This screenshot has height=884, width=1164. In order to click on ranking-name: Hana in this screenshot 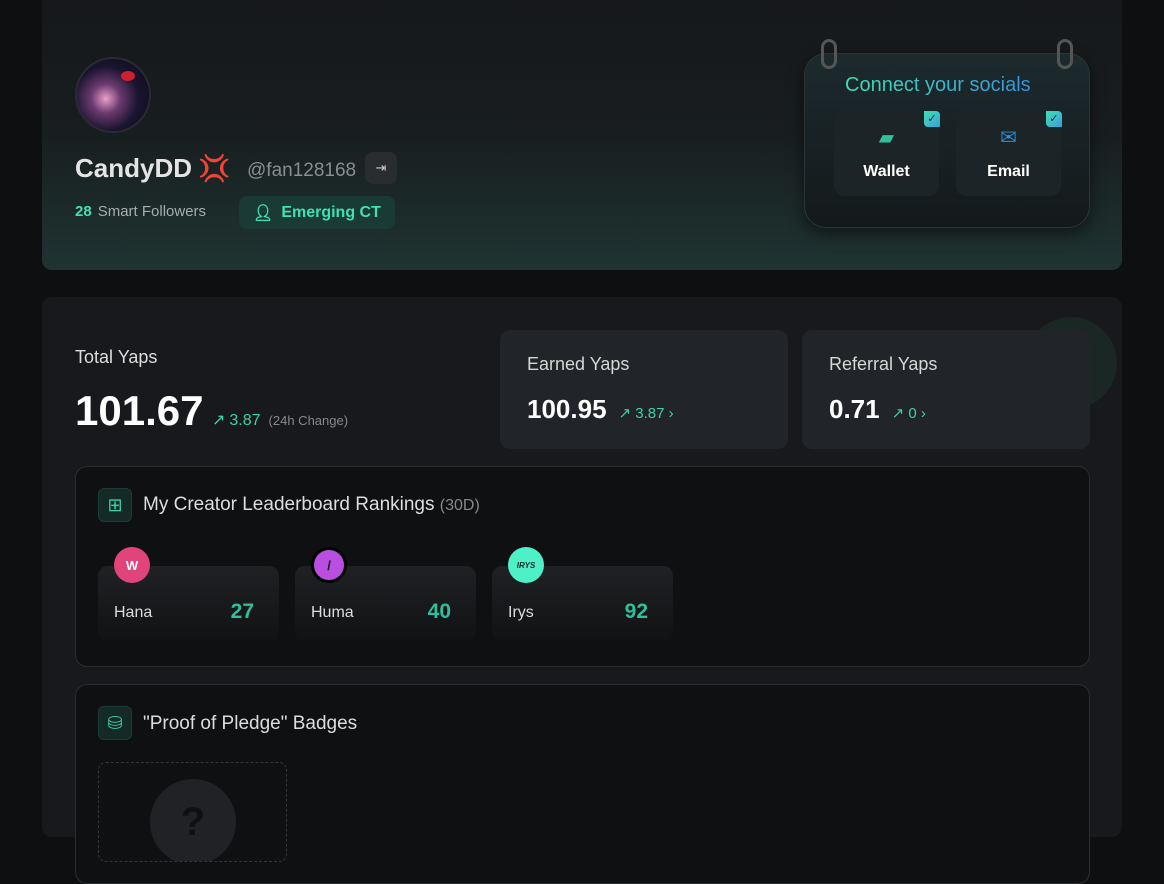, I will do `click(133, 612)`.